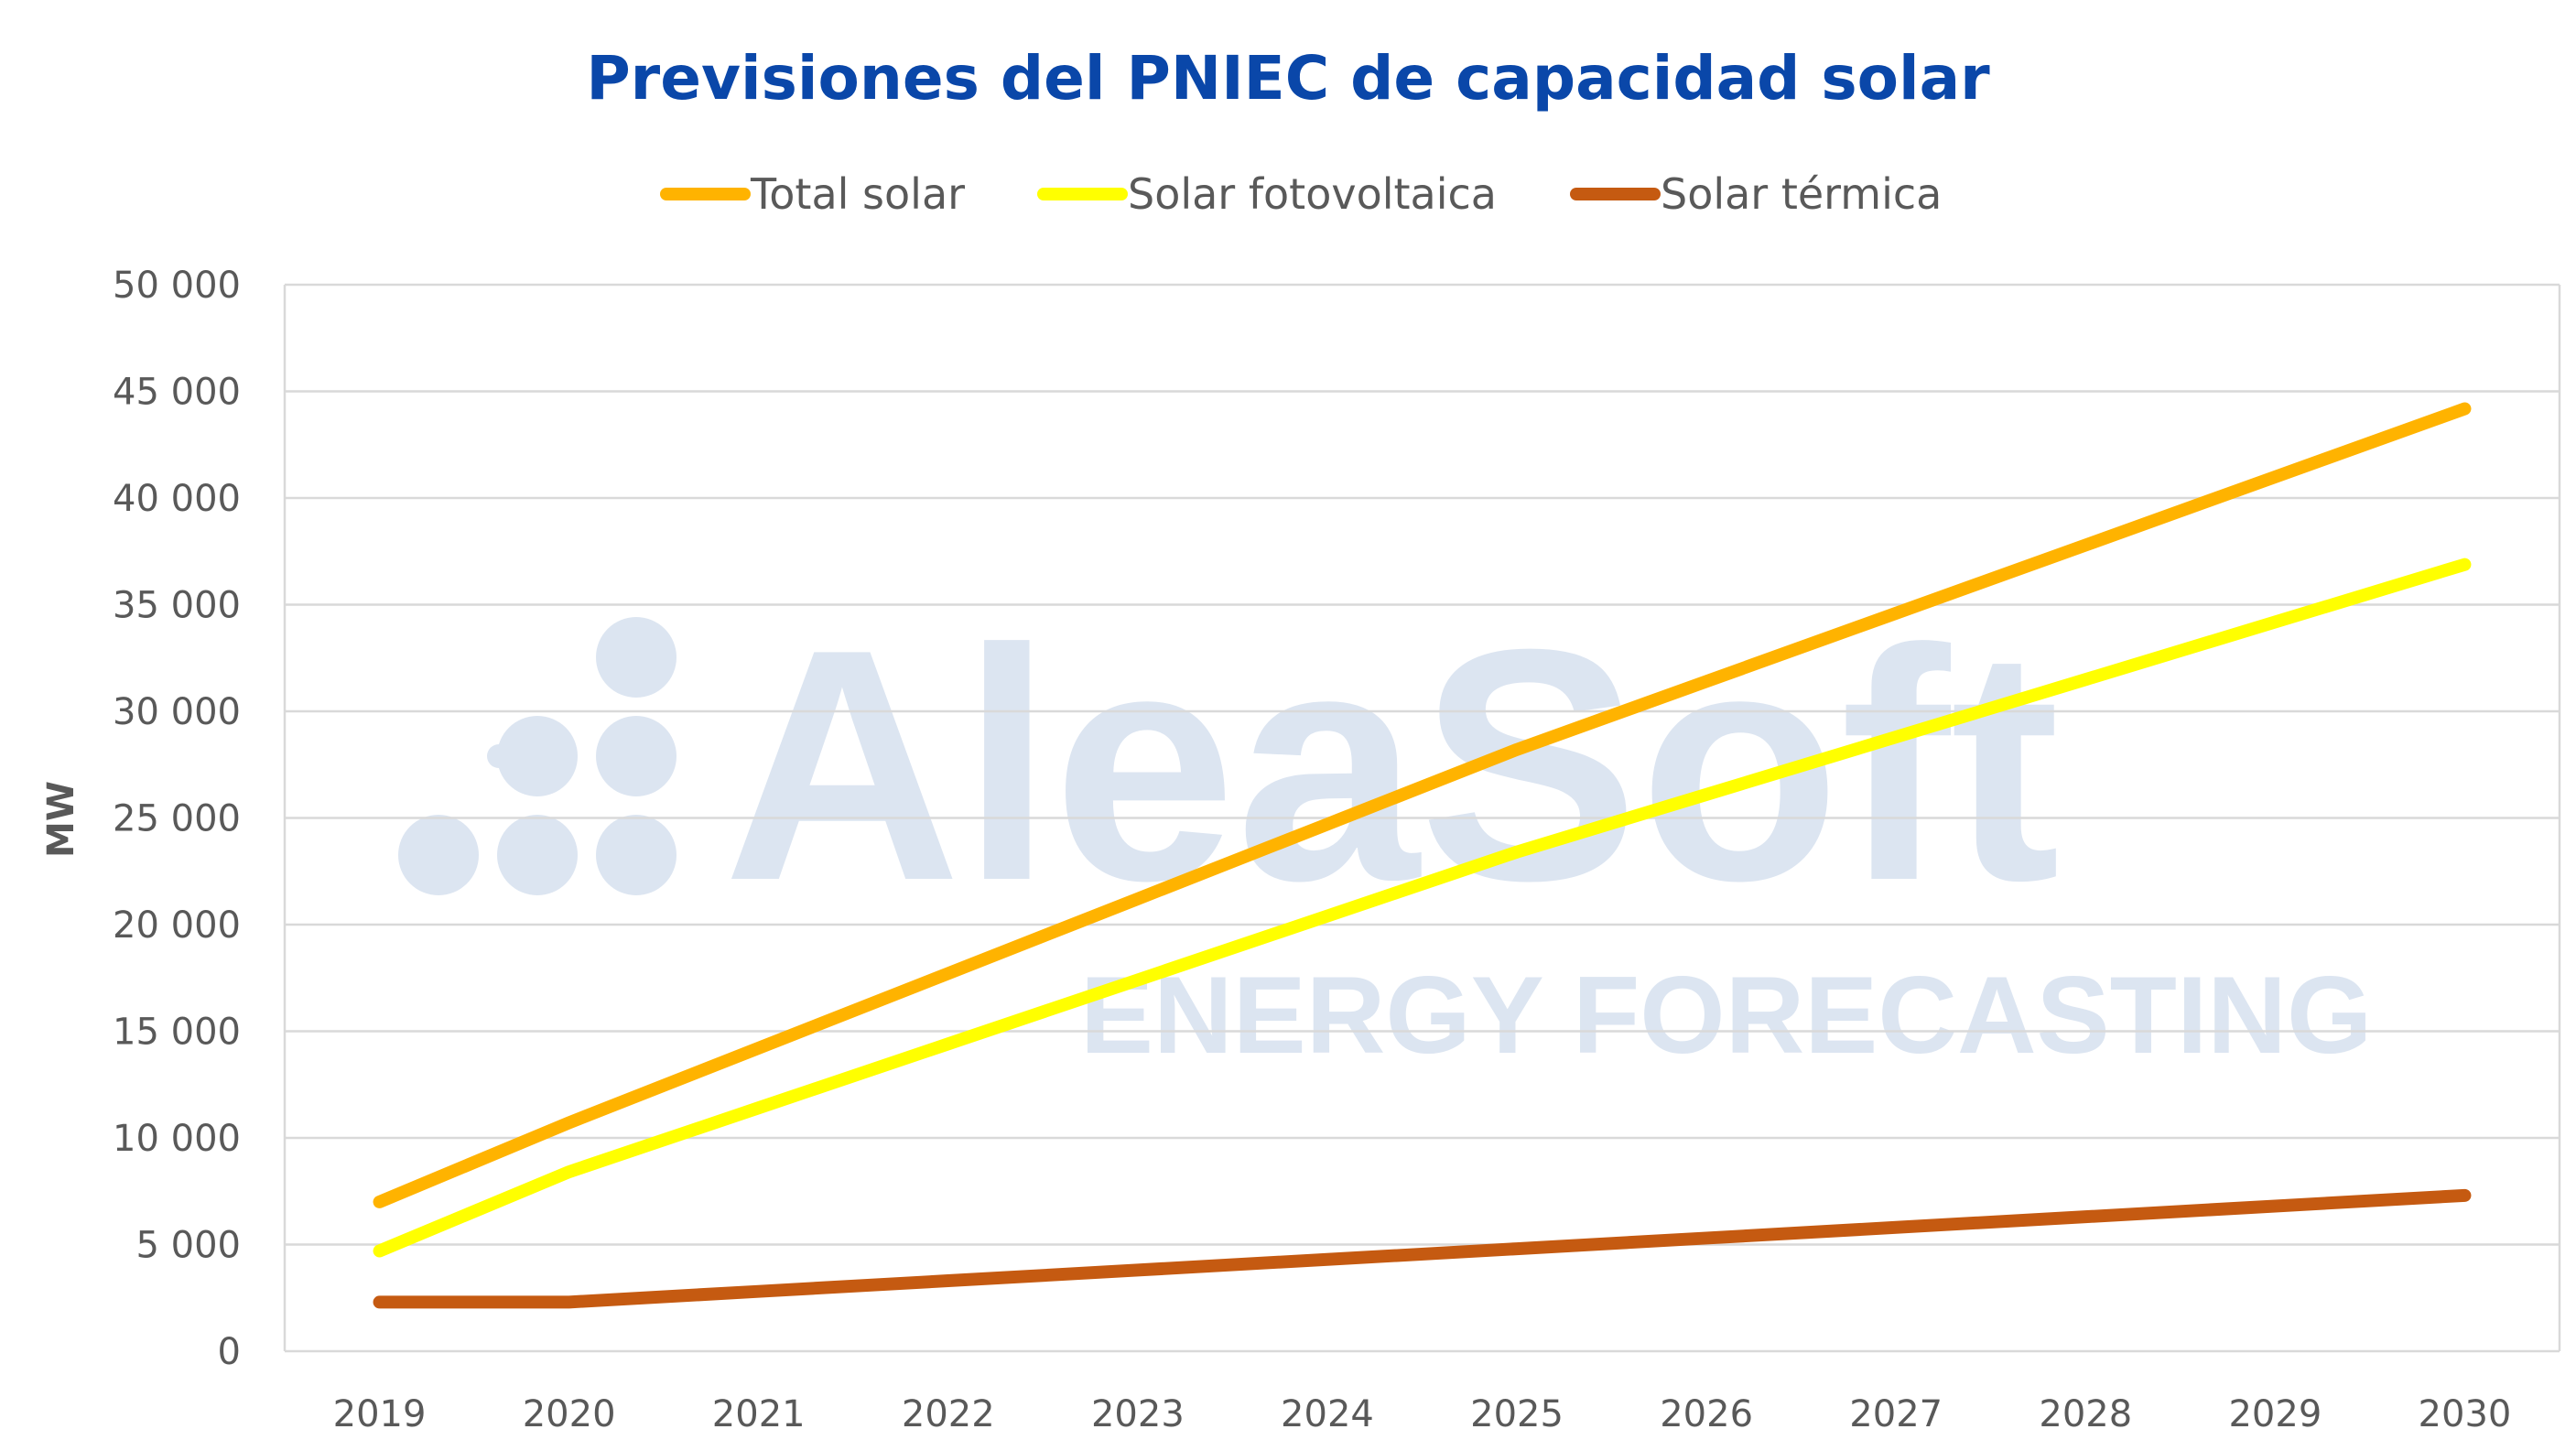 Image resolution: width=2576 pixels, height=1440 pixels. What do you see at coordinates (2086, 1414) in the screenshot?
I see `x-tick-label: 2028` at bounding box center [2086, 1414].